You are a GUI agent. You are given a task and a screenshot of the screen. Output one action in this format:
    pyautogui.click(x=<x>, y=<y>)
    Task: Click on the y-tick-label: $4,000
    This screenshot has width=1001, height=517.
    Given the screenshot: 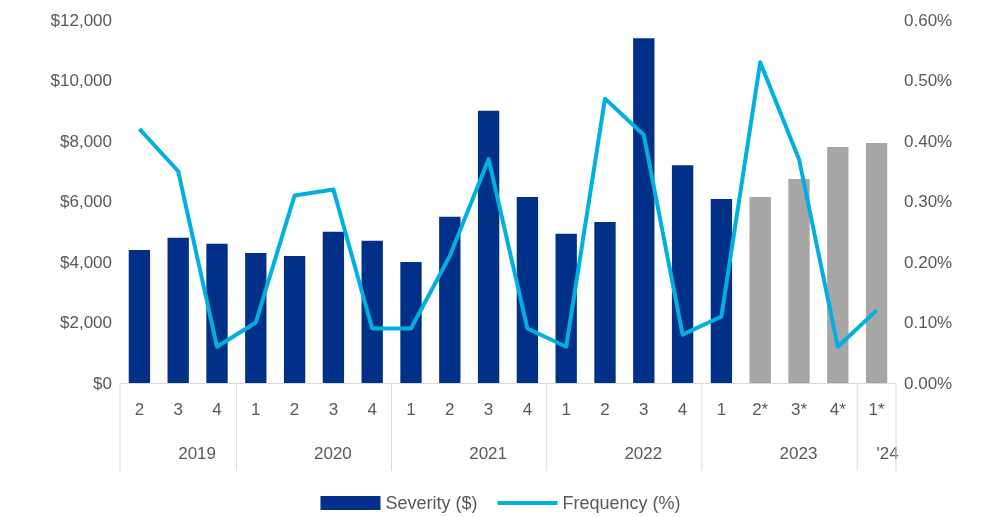 What is the action you would take?
    pyautogui.click(x=86, y=262)
    